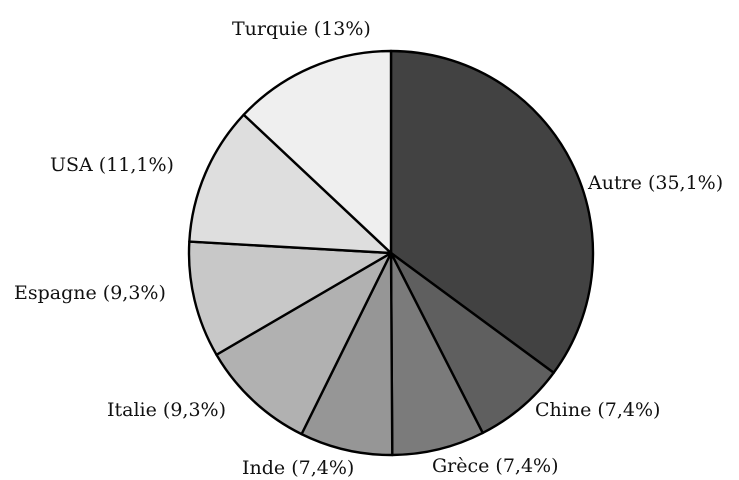 This screenshot has width=739, height=480. Describe the element at coordinates (112, 165) in the screenshot. I see `slice-label-usa: USA (11,1%)` at that location.